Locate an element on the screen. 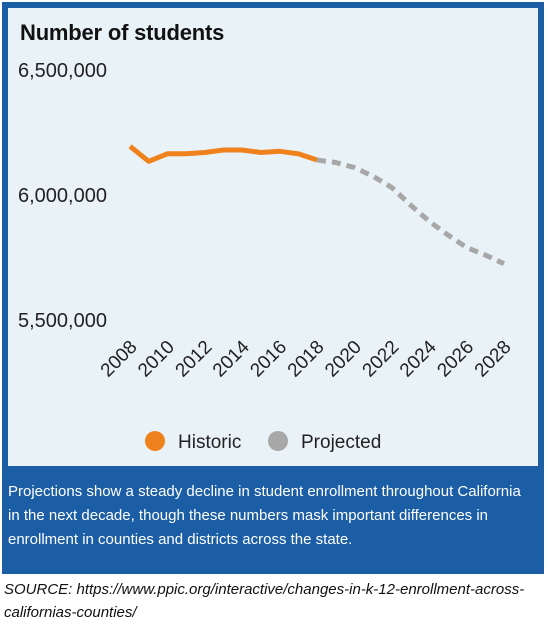 This screenshot has width=548, height=628. legend-marker-projected is located at coordinates (278, 441).